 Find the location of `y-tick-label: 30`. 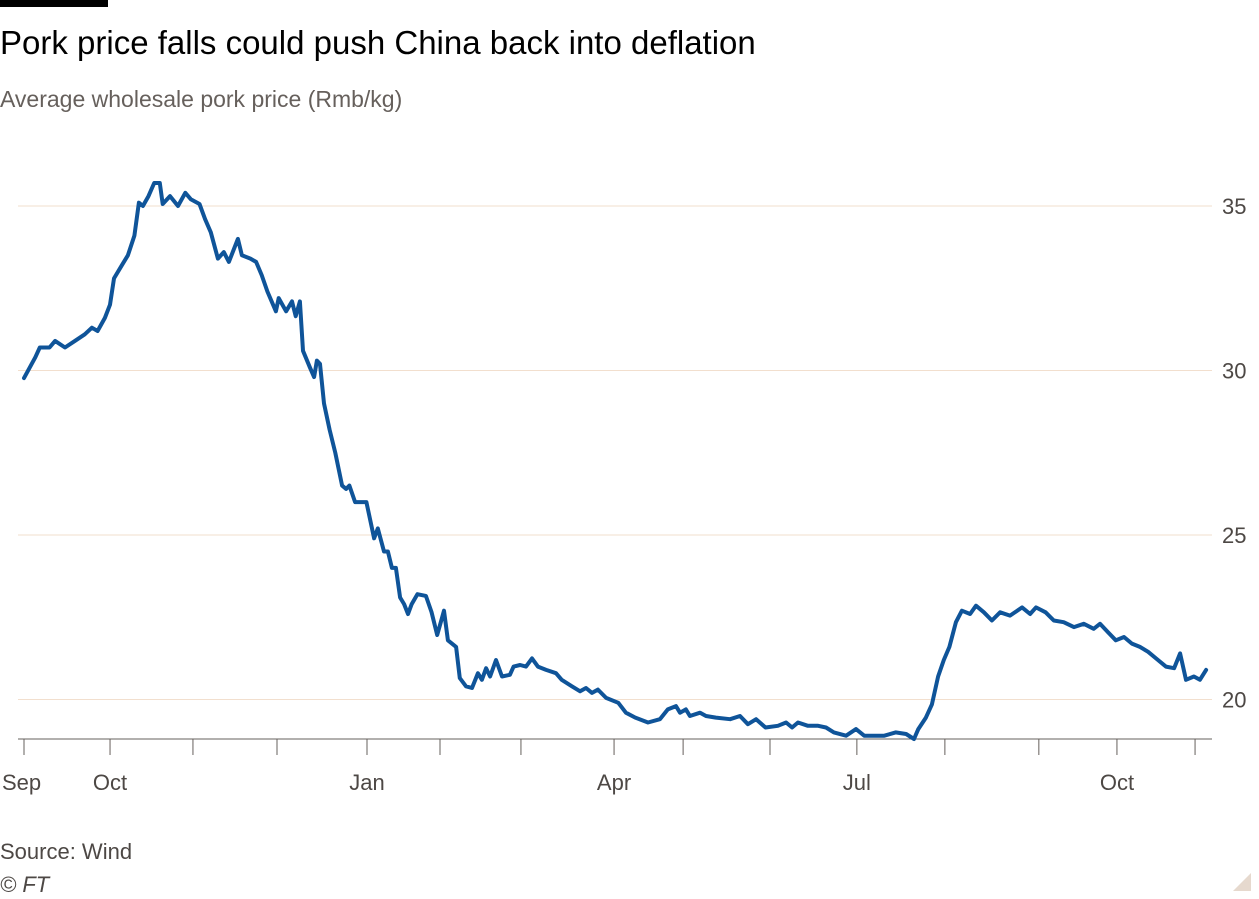

y-tick-label: 30 is located at coordinates (1234, 371).